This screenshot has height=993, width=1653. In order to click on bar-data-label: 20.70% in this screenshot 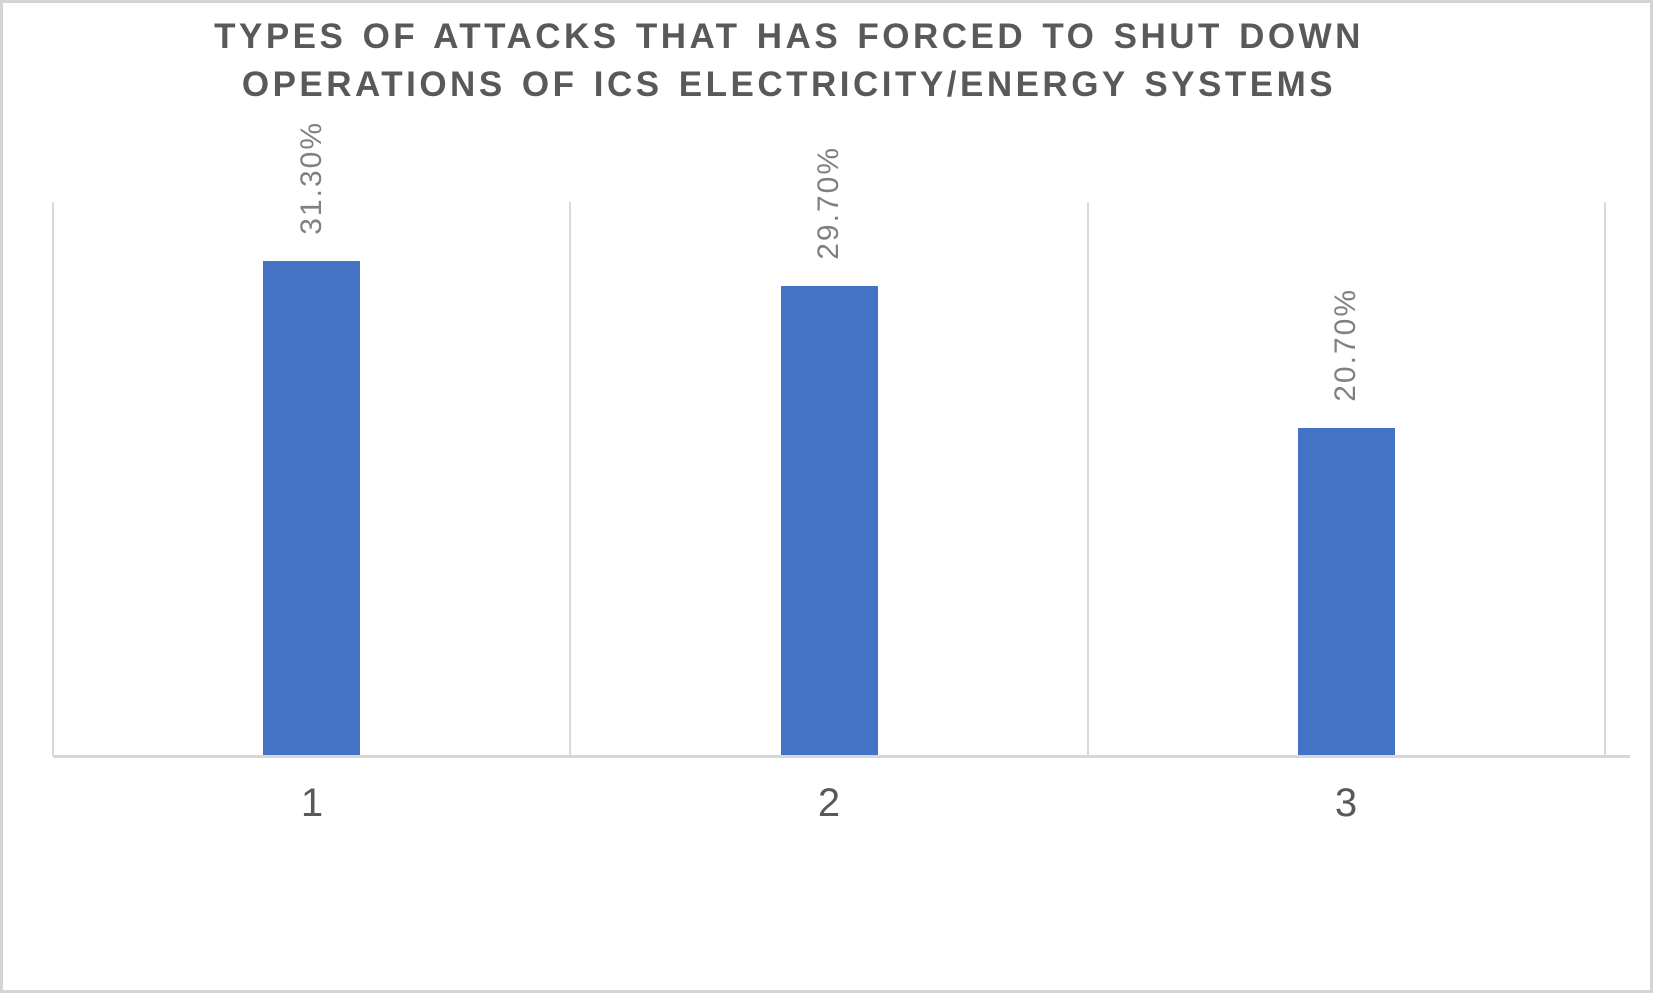, I will do `click(1345, 345)`.